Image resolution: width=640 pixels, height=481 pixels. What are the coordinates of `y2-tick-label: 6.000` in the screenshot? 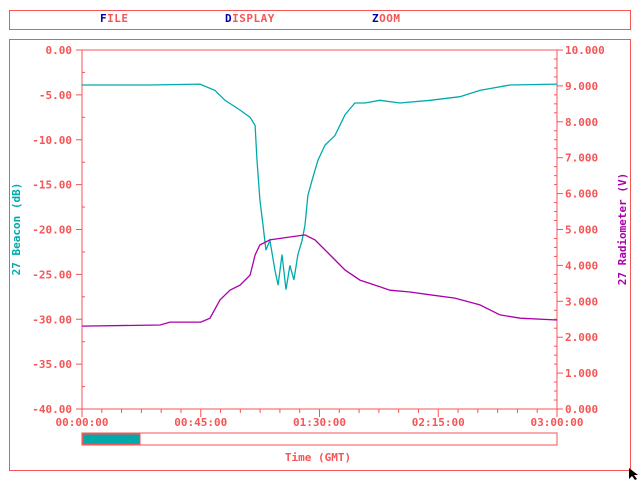 It's located at (581, 194).